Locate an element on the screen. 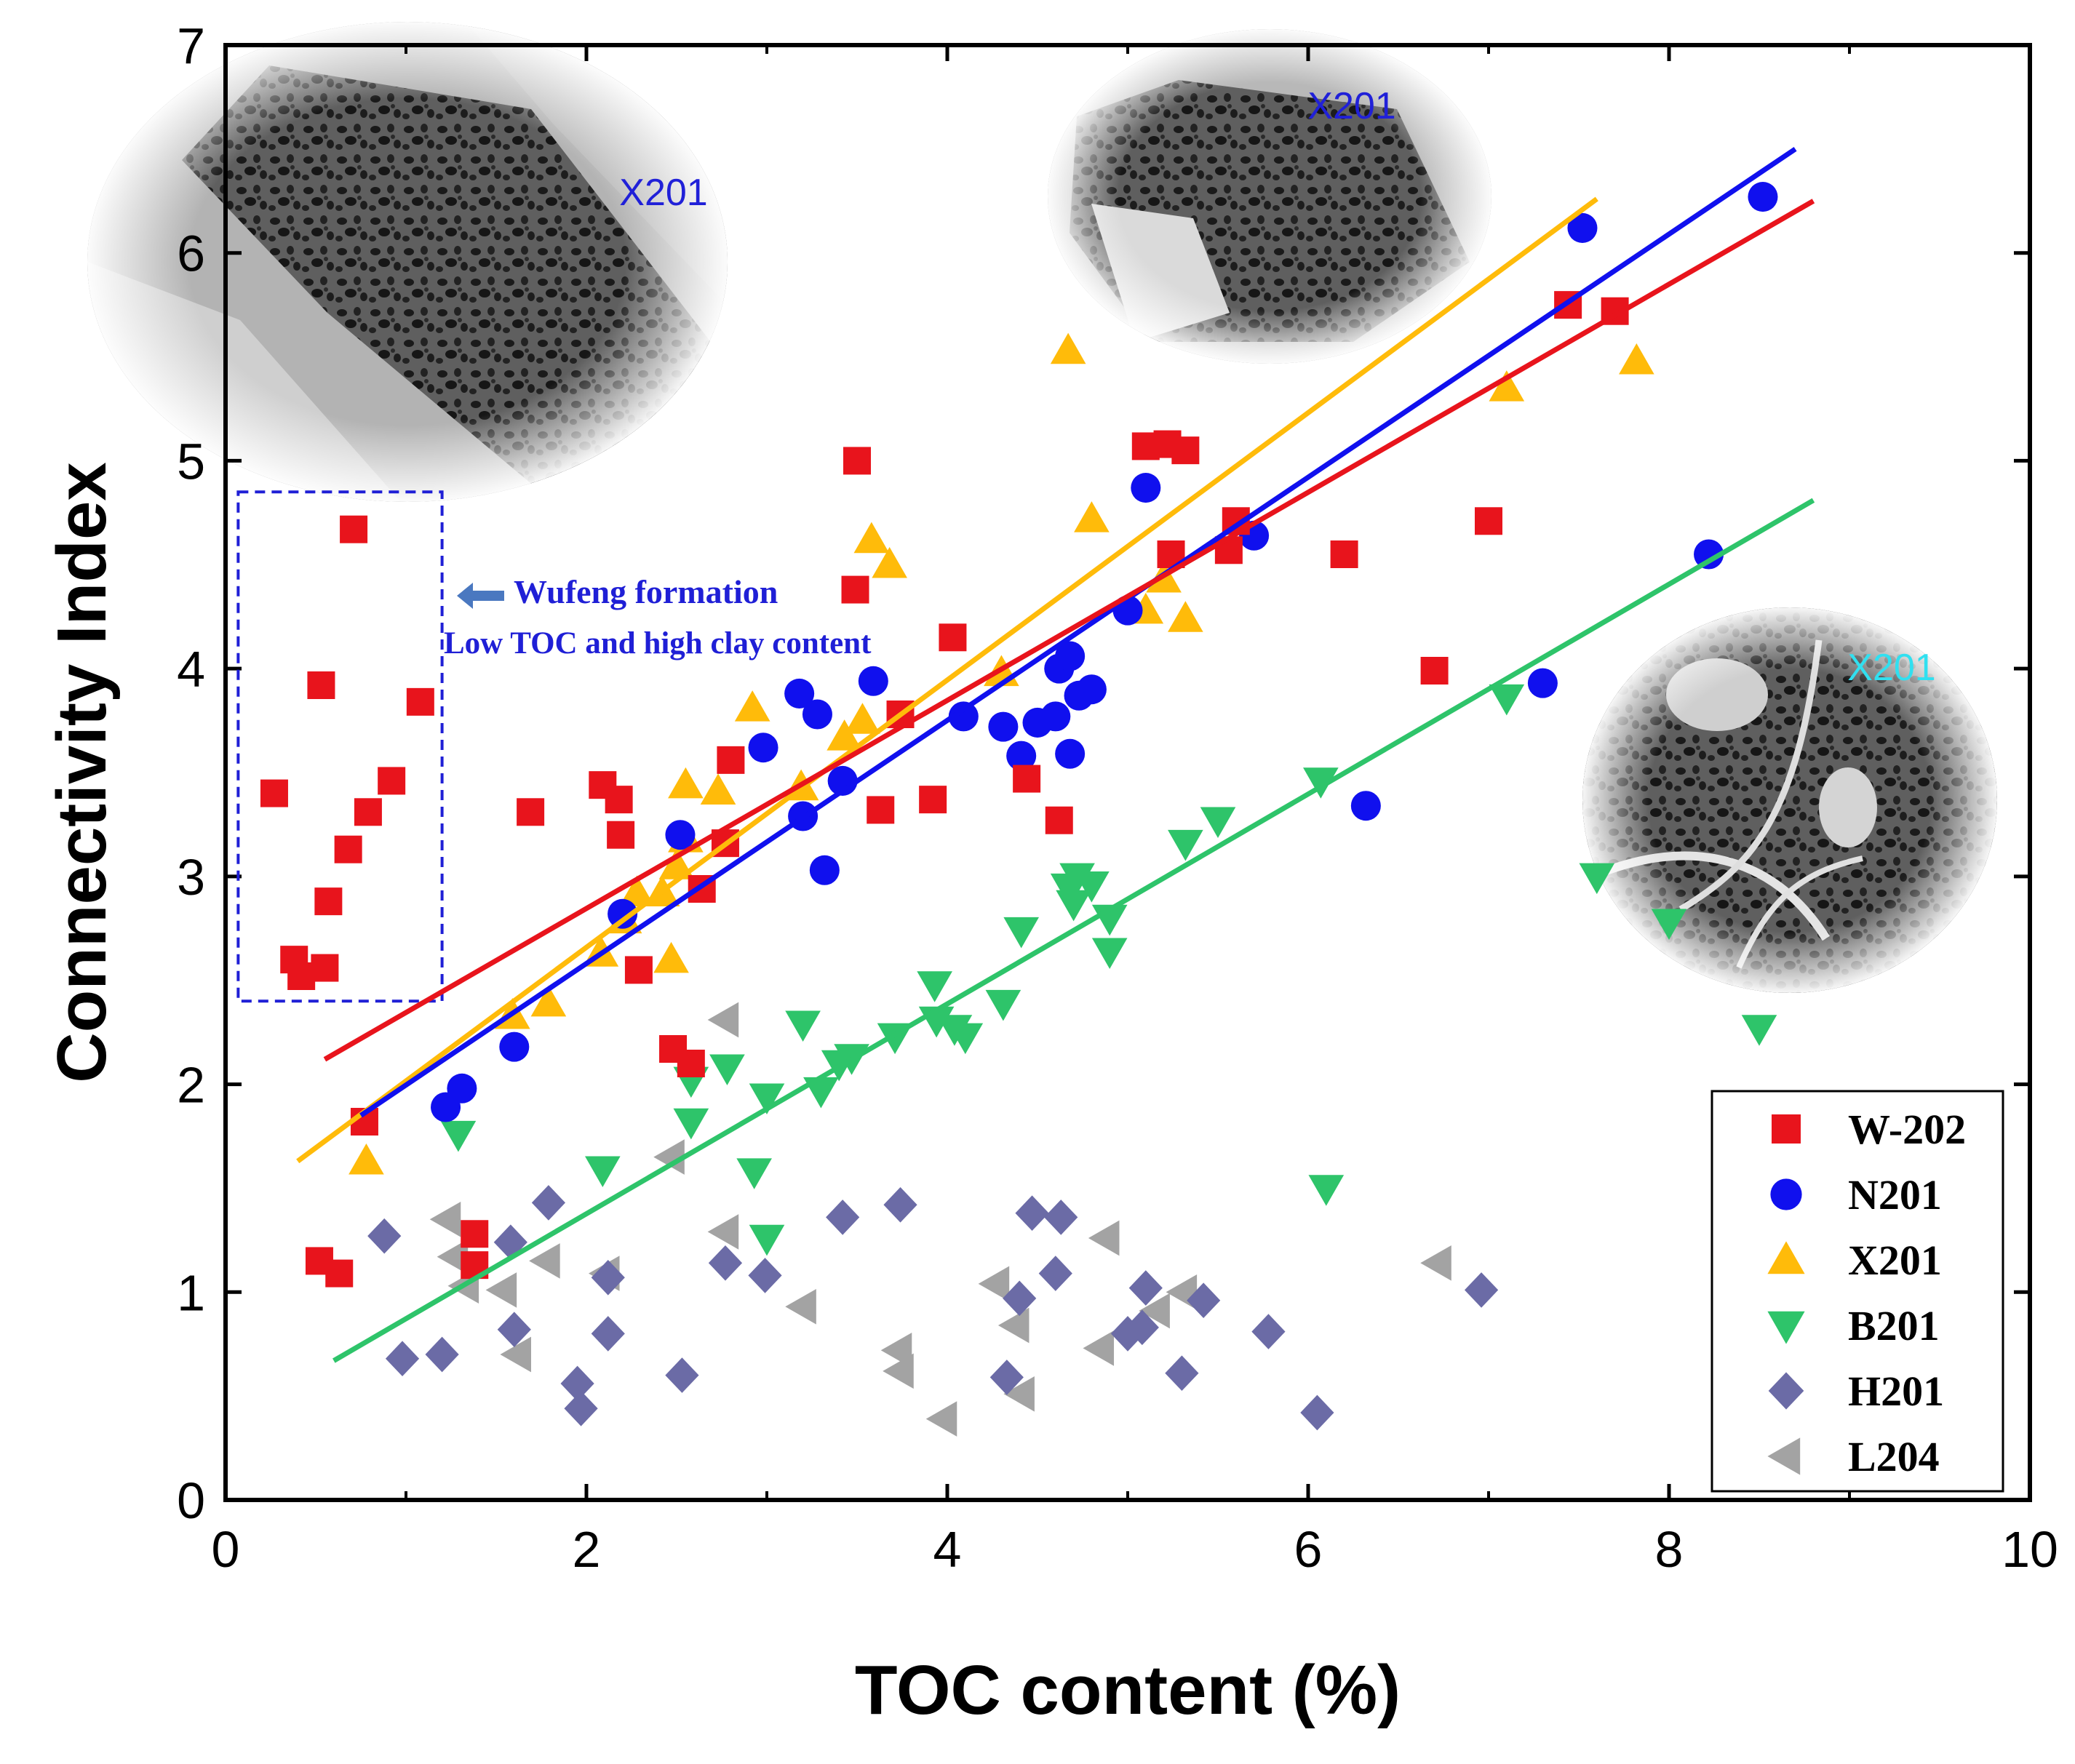  sem-inset-image: X201 is located at coordinates (1270, 196).